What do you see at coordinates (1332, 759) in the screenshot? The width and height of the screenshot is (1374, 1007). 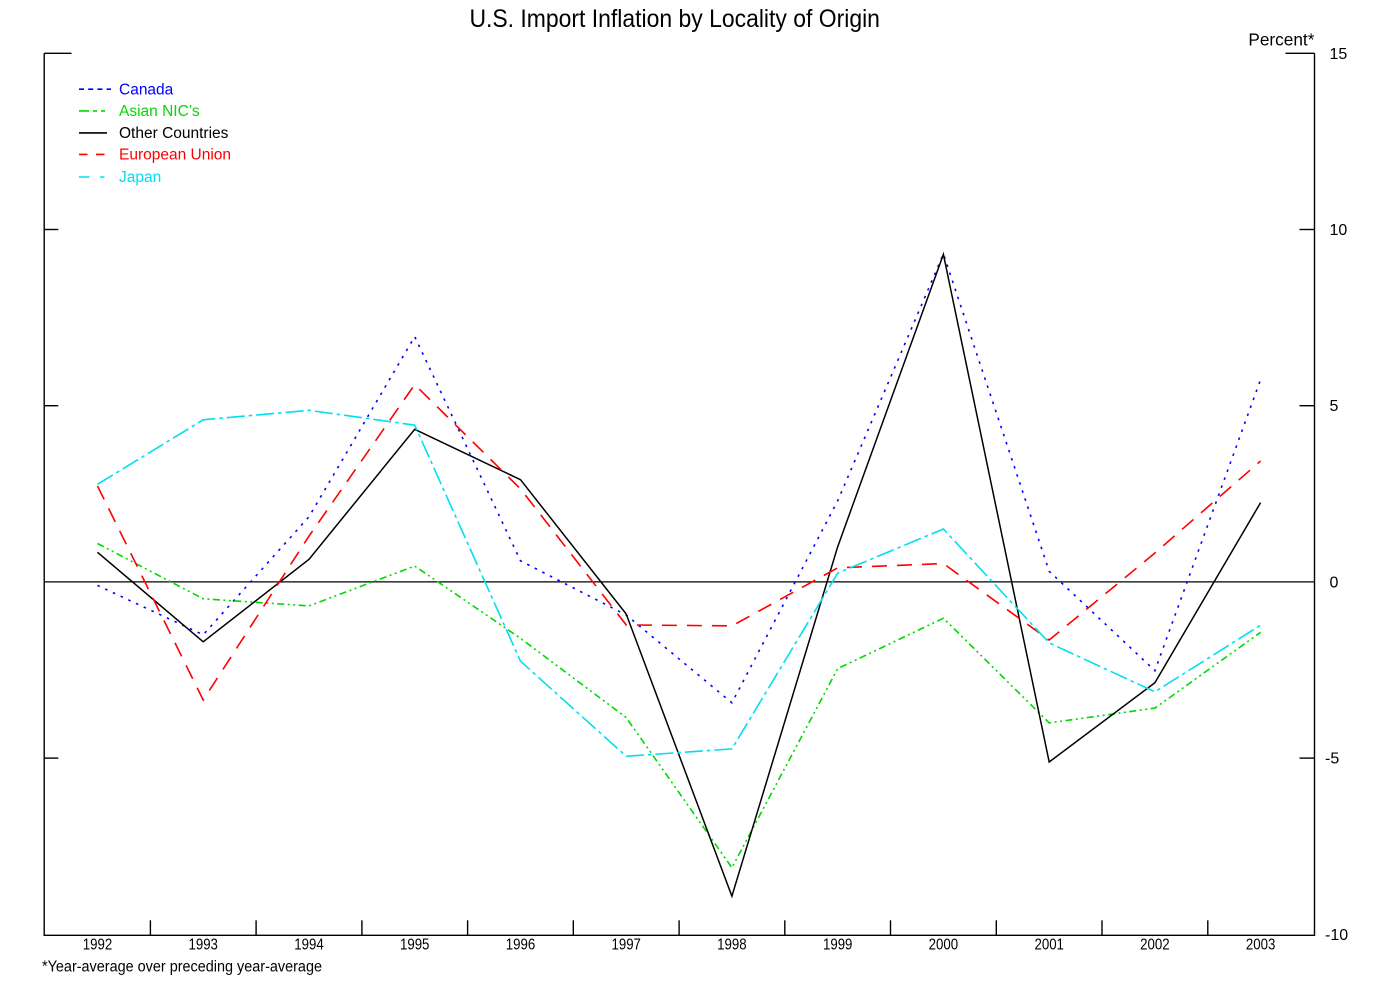 I see `svg-text: -5` at bounding box center [1332, 759].